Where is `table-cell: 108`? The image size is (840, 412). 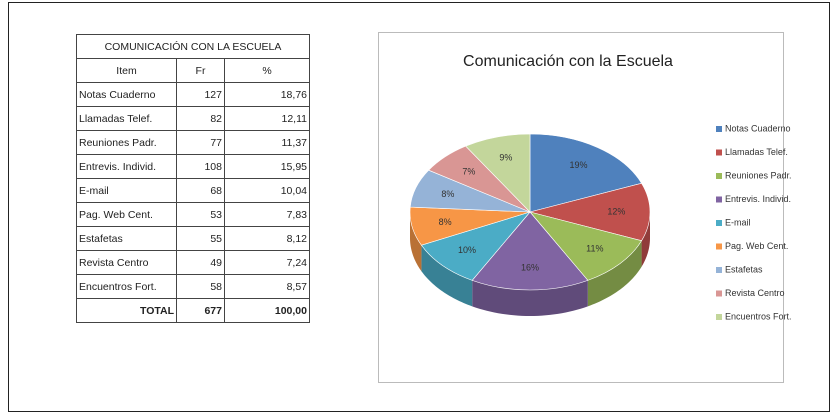
table-cell: 108 is located at coordinates (200, 166).